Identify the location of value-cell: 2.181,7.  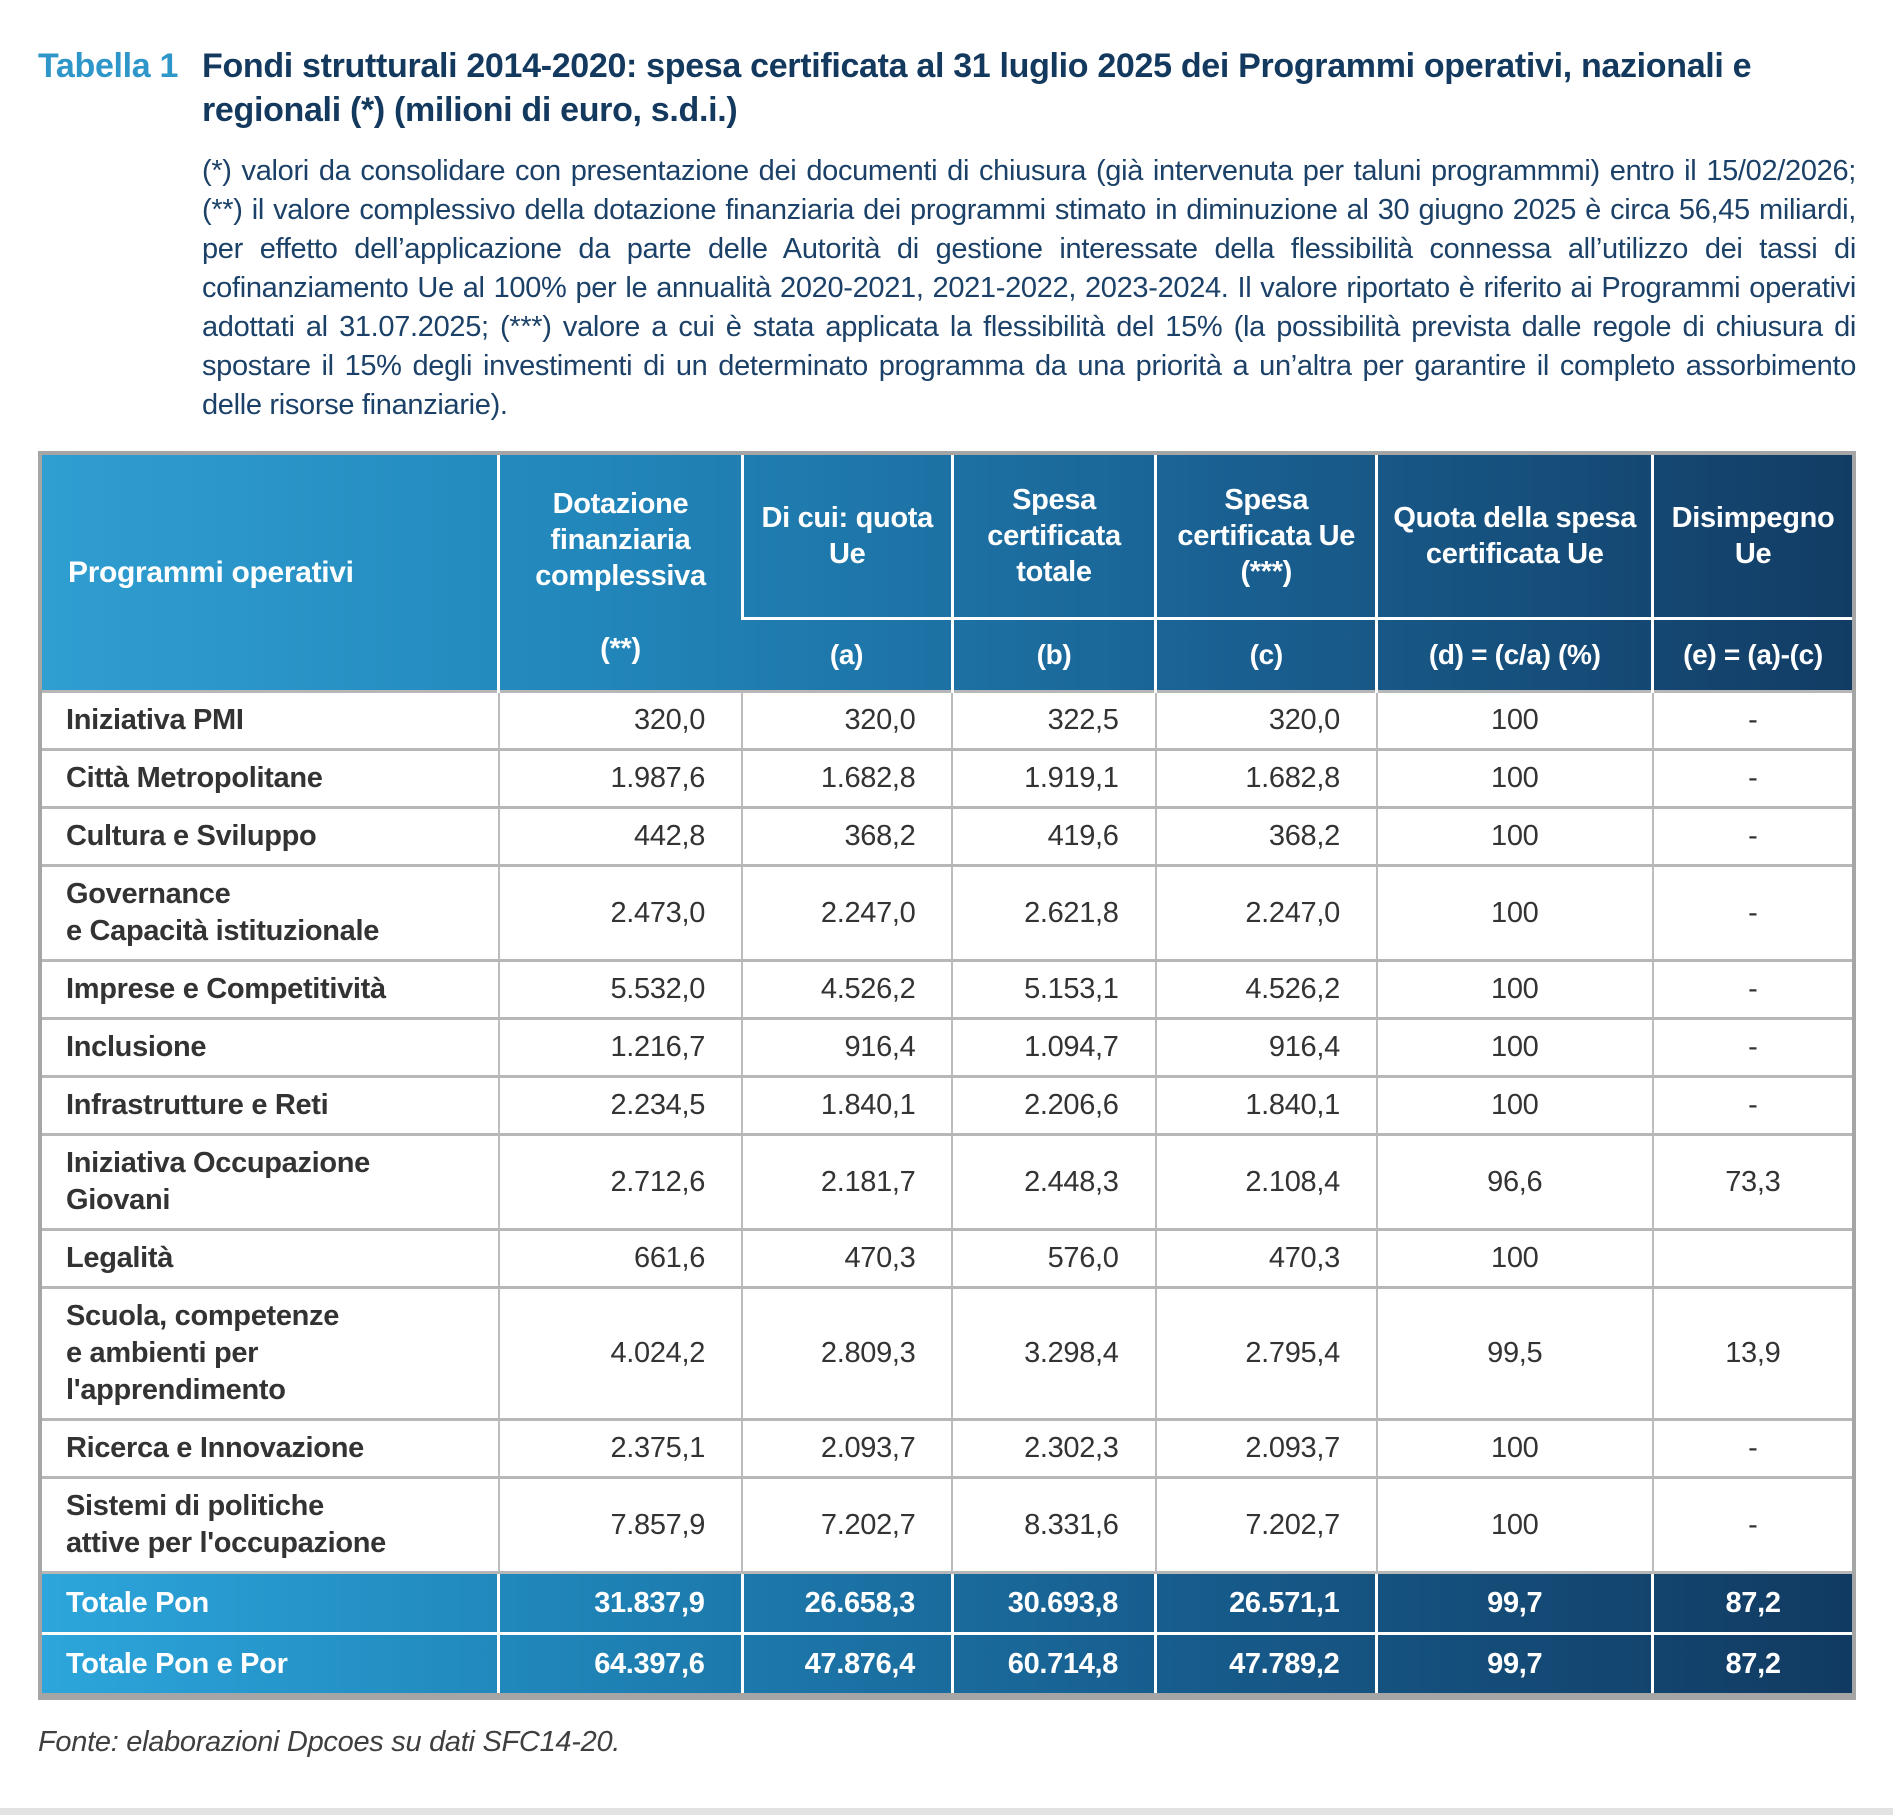
(847, 1181).